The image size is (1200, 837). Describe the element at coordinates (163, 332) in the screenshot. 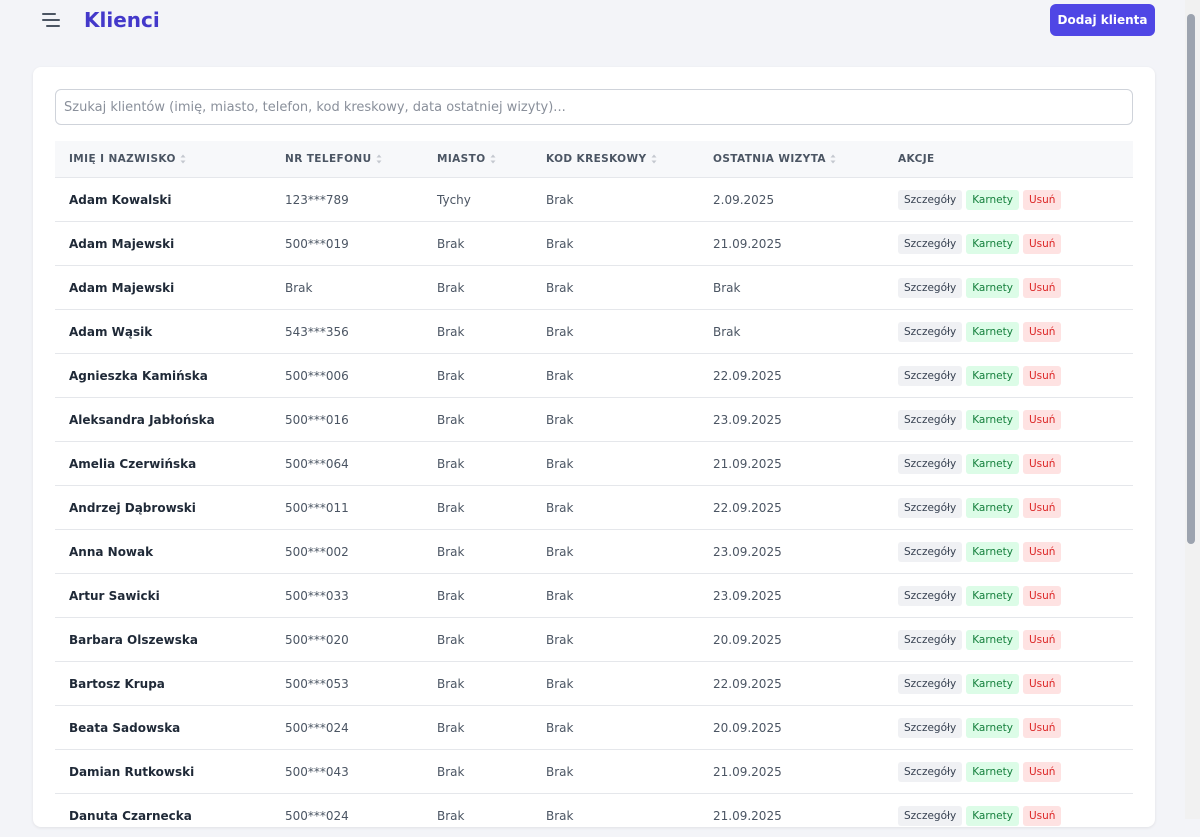

I see `client-name: Adam Wąsik` at that location.